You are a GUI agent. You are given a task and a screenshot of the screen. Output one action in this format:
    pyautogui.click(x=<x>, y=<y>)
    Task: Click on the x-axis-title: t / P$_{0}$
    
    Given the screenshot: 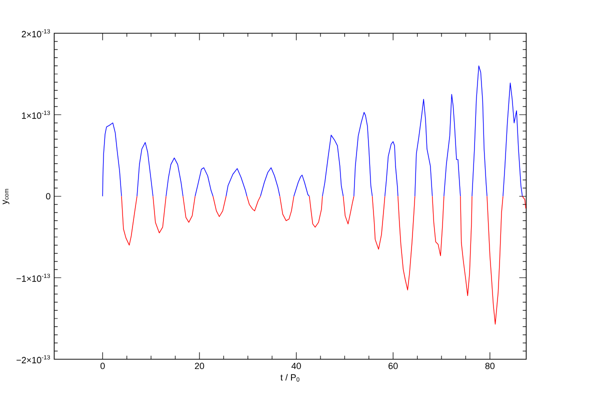 What is the action you would take?
    pyautogui.click(x=290, y=378)
    